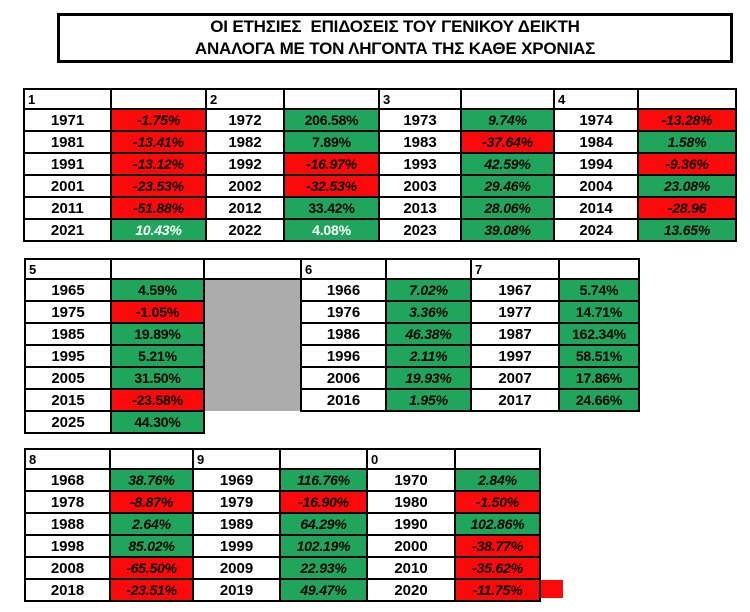  What do you see at coordinates (687, 230) in the screenshot?
I see `return-cell: 13.65%` at bounding box center [687, 230].